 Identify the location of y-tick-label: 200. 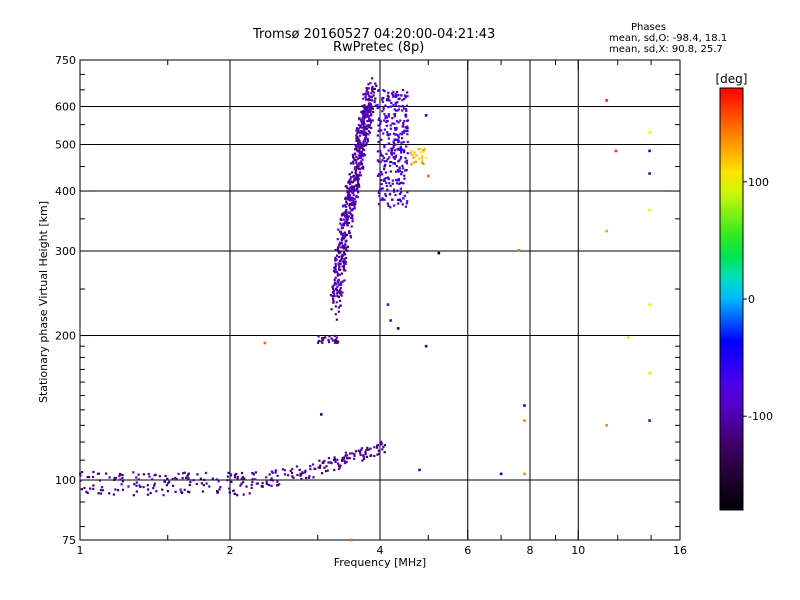
(65, 336).